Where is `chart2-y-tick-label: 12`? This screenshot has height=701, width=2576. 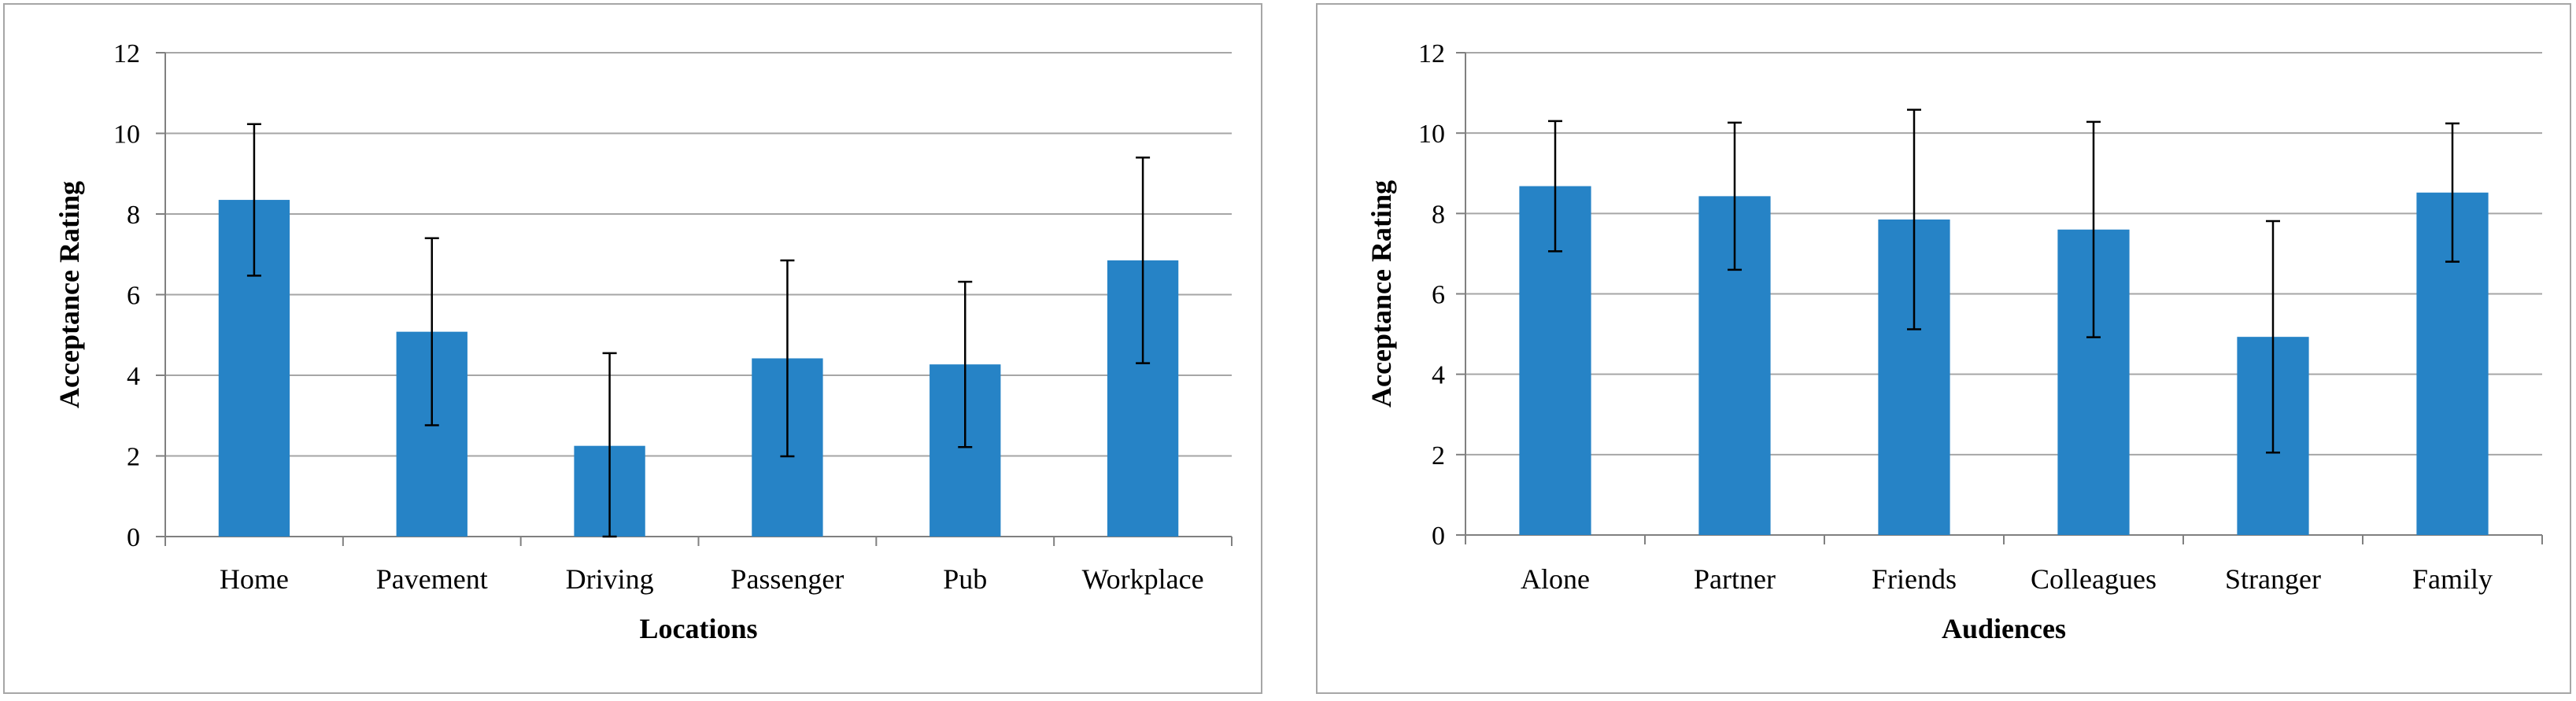 chart2-y-tick-label: 12 is located at coordinates (1431, 53).